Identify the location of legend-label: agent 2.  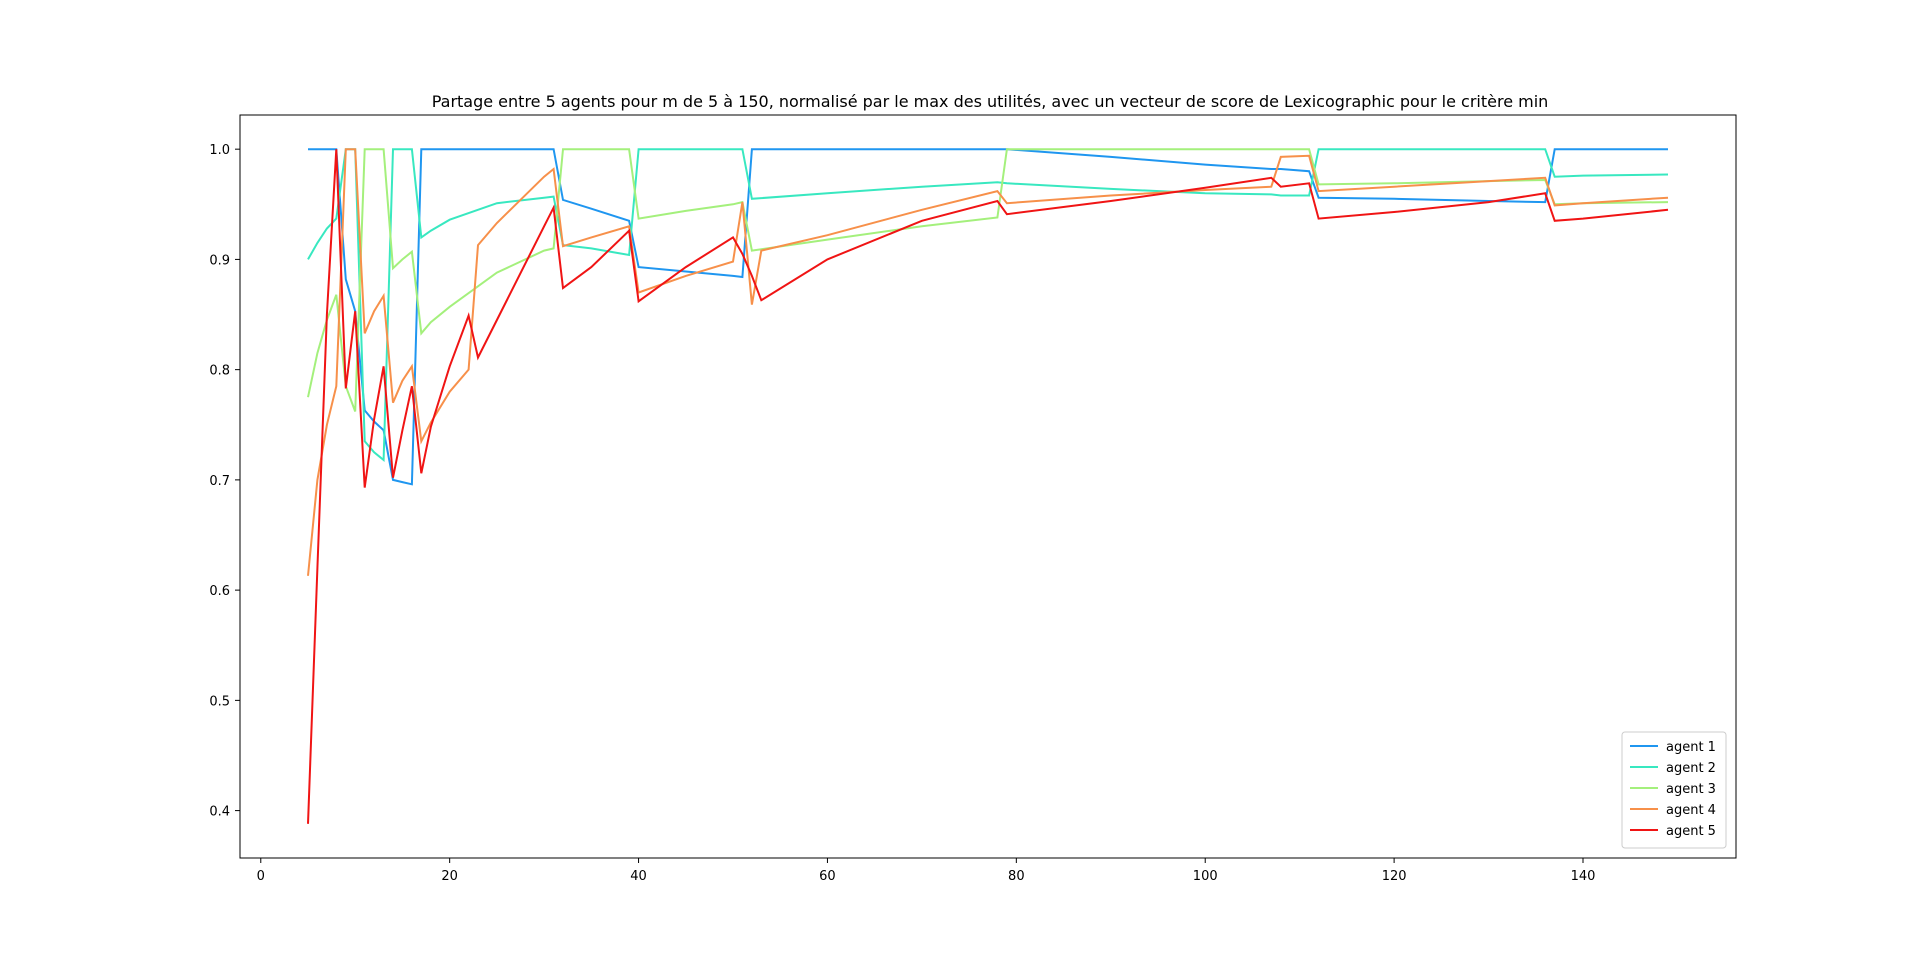
(1691, 768).